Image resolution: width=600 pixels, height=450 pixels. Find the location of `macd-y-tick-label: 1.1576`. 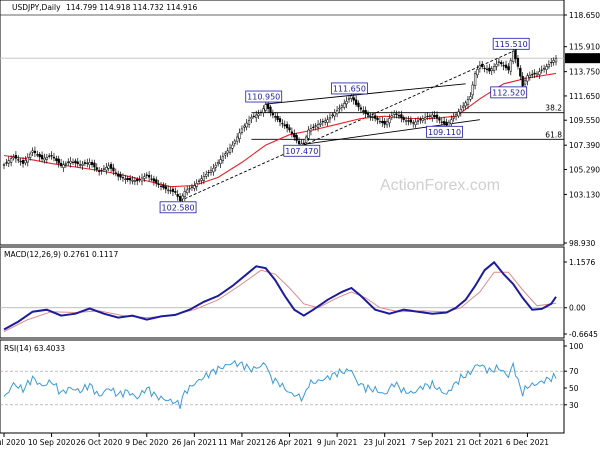

macd-y-tick-label: 1.1576 is located at coordinates (582, 262).